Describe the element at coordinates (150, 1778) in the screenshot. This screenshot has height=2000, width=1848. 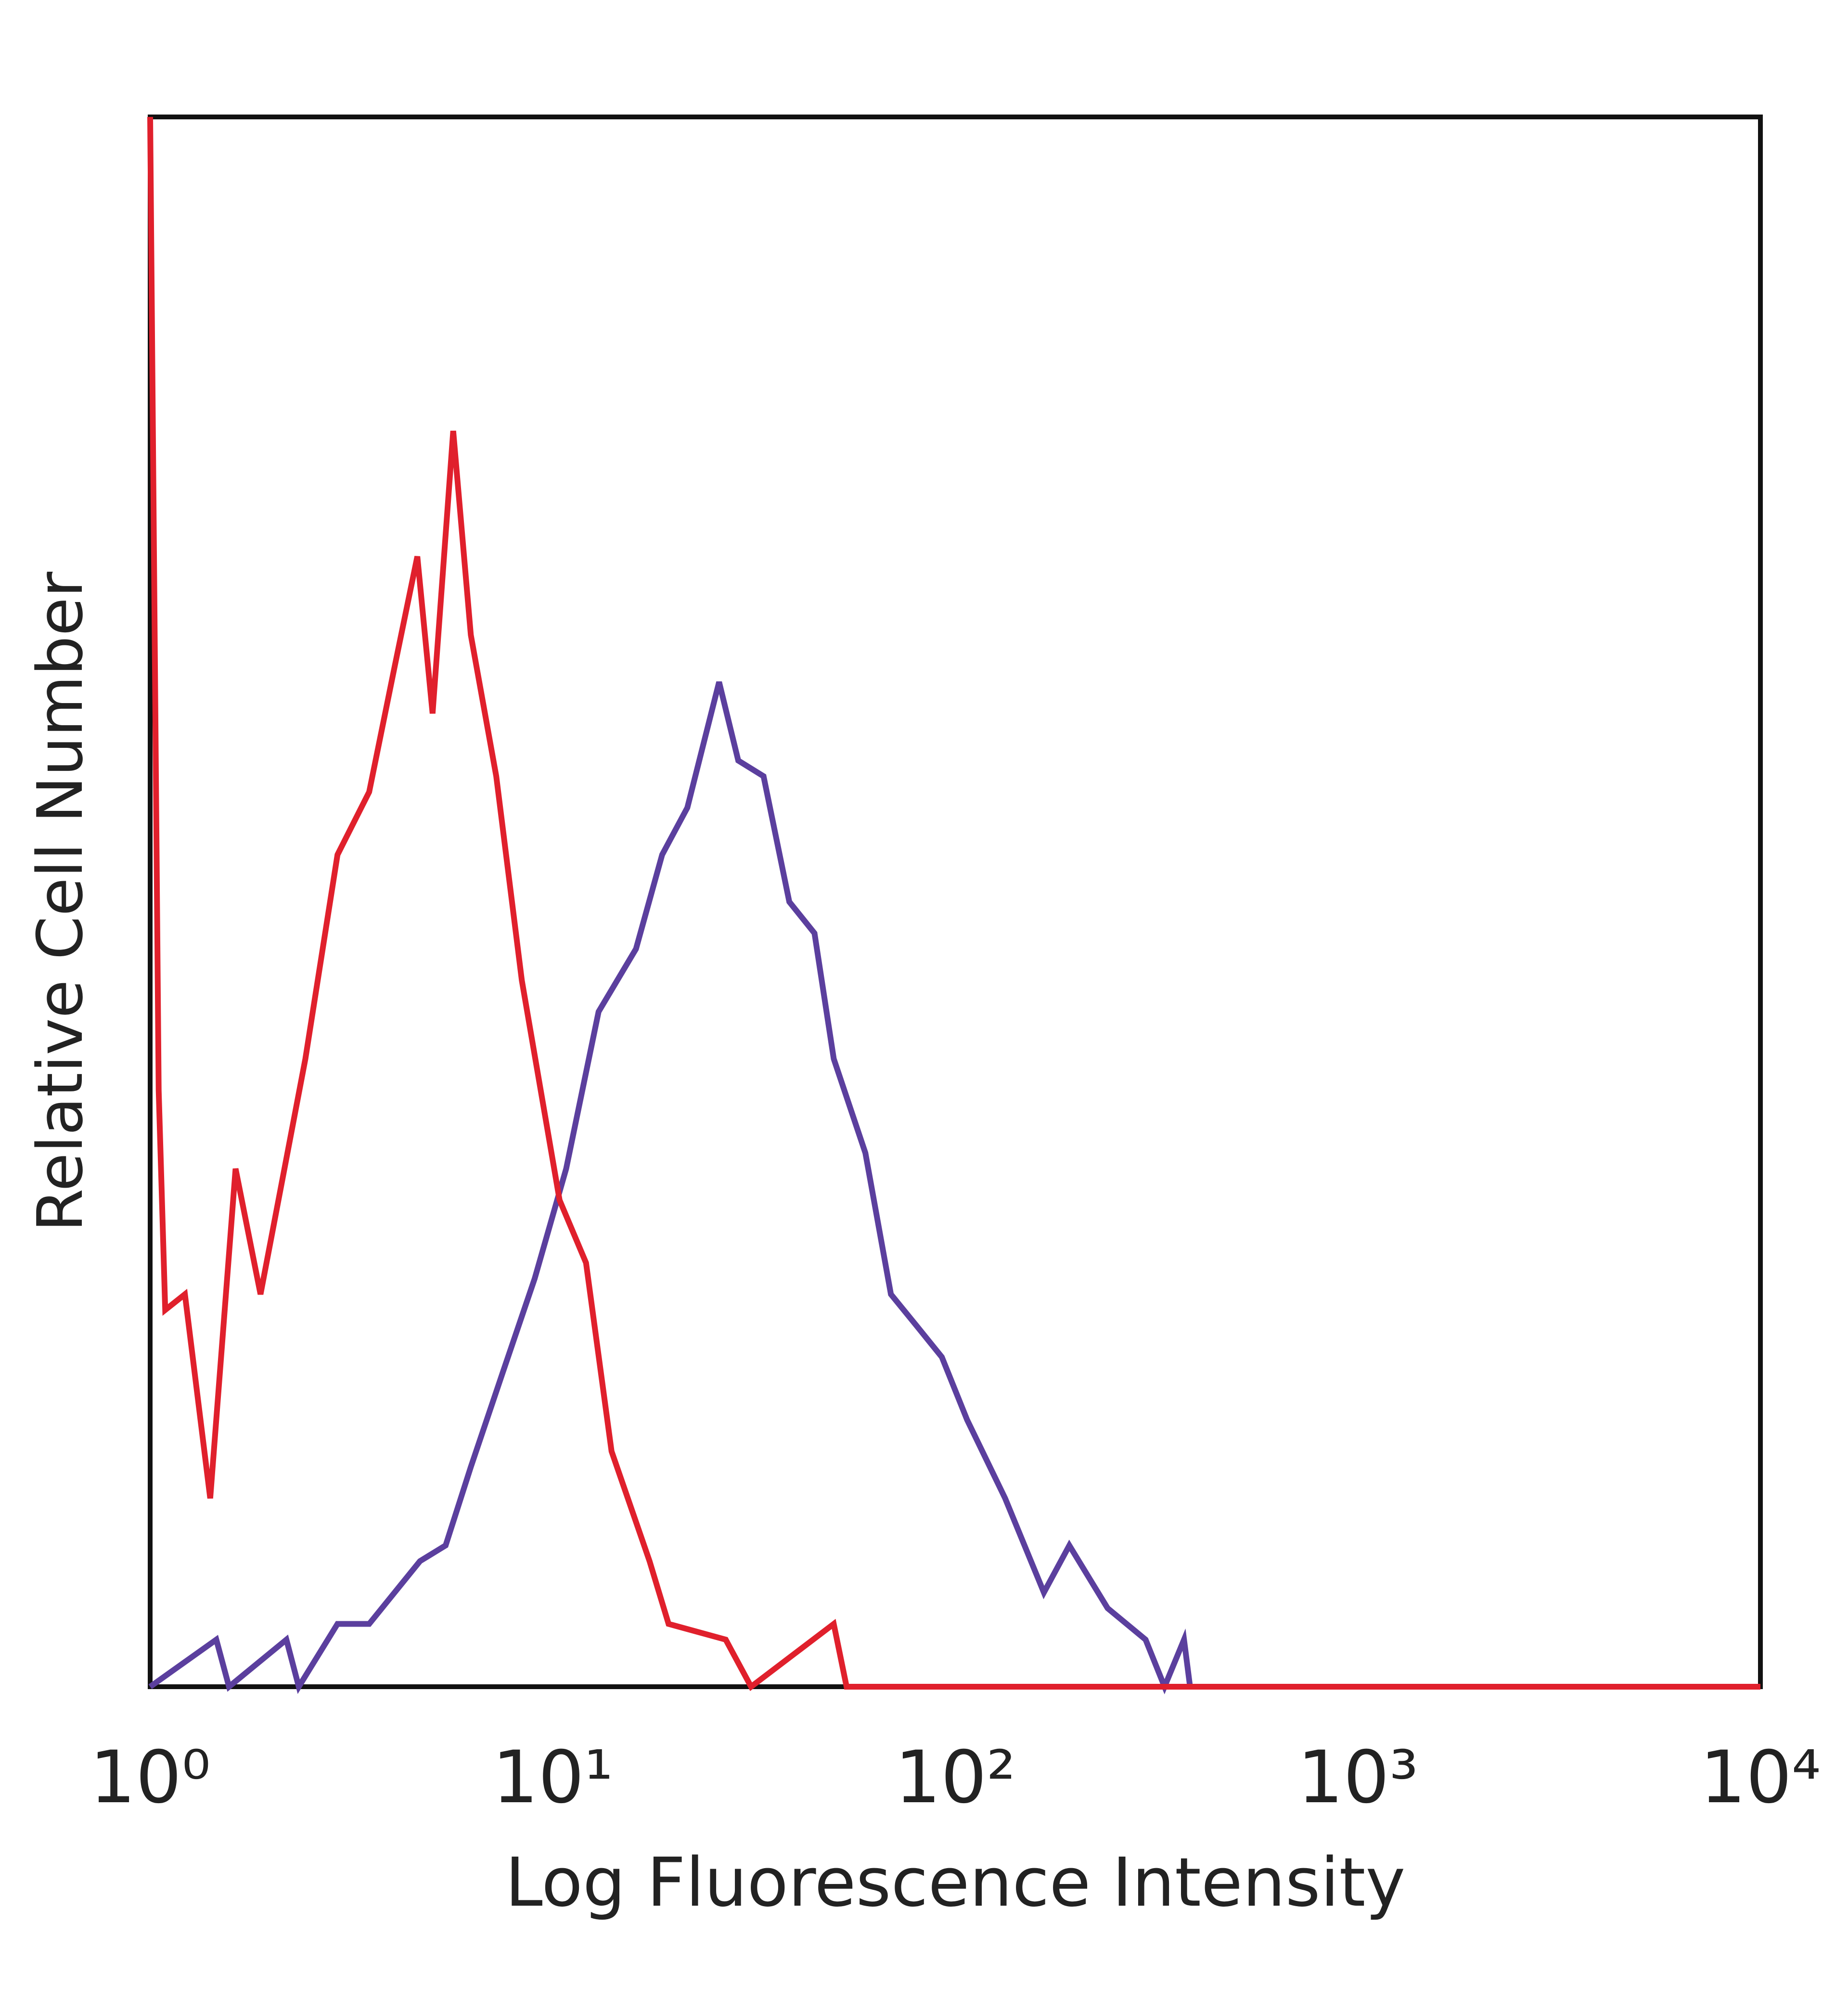
I see `x-tick-label: 10⁰` at that location.